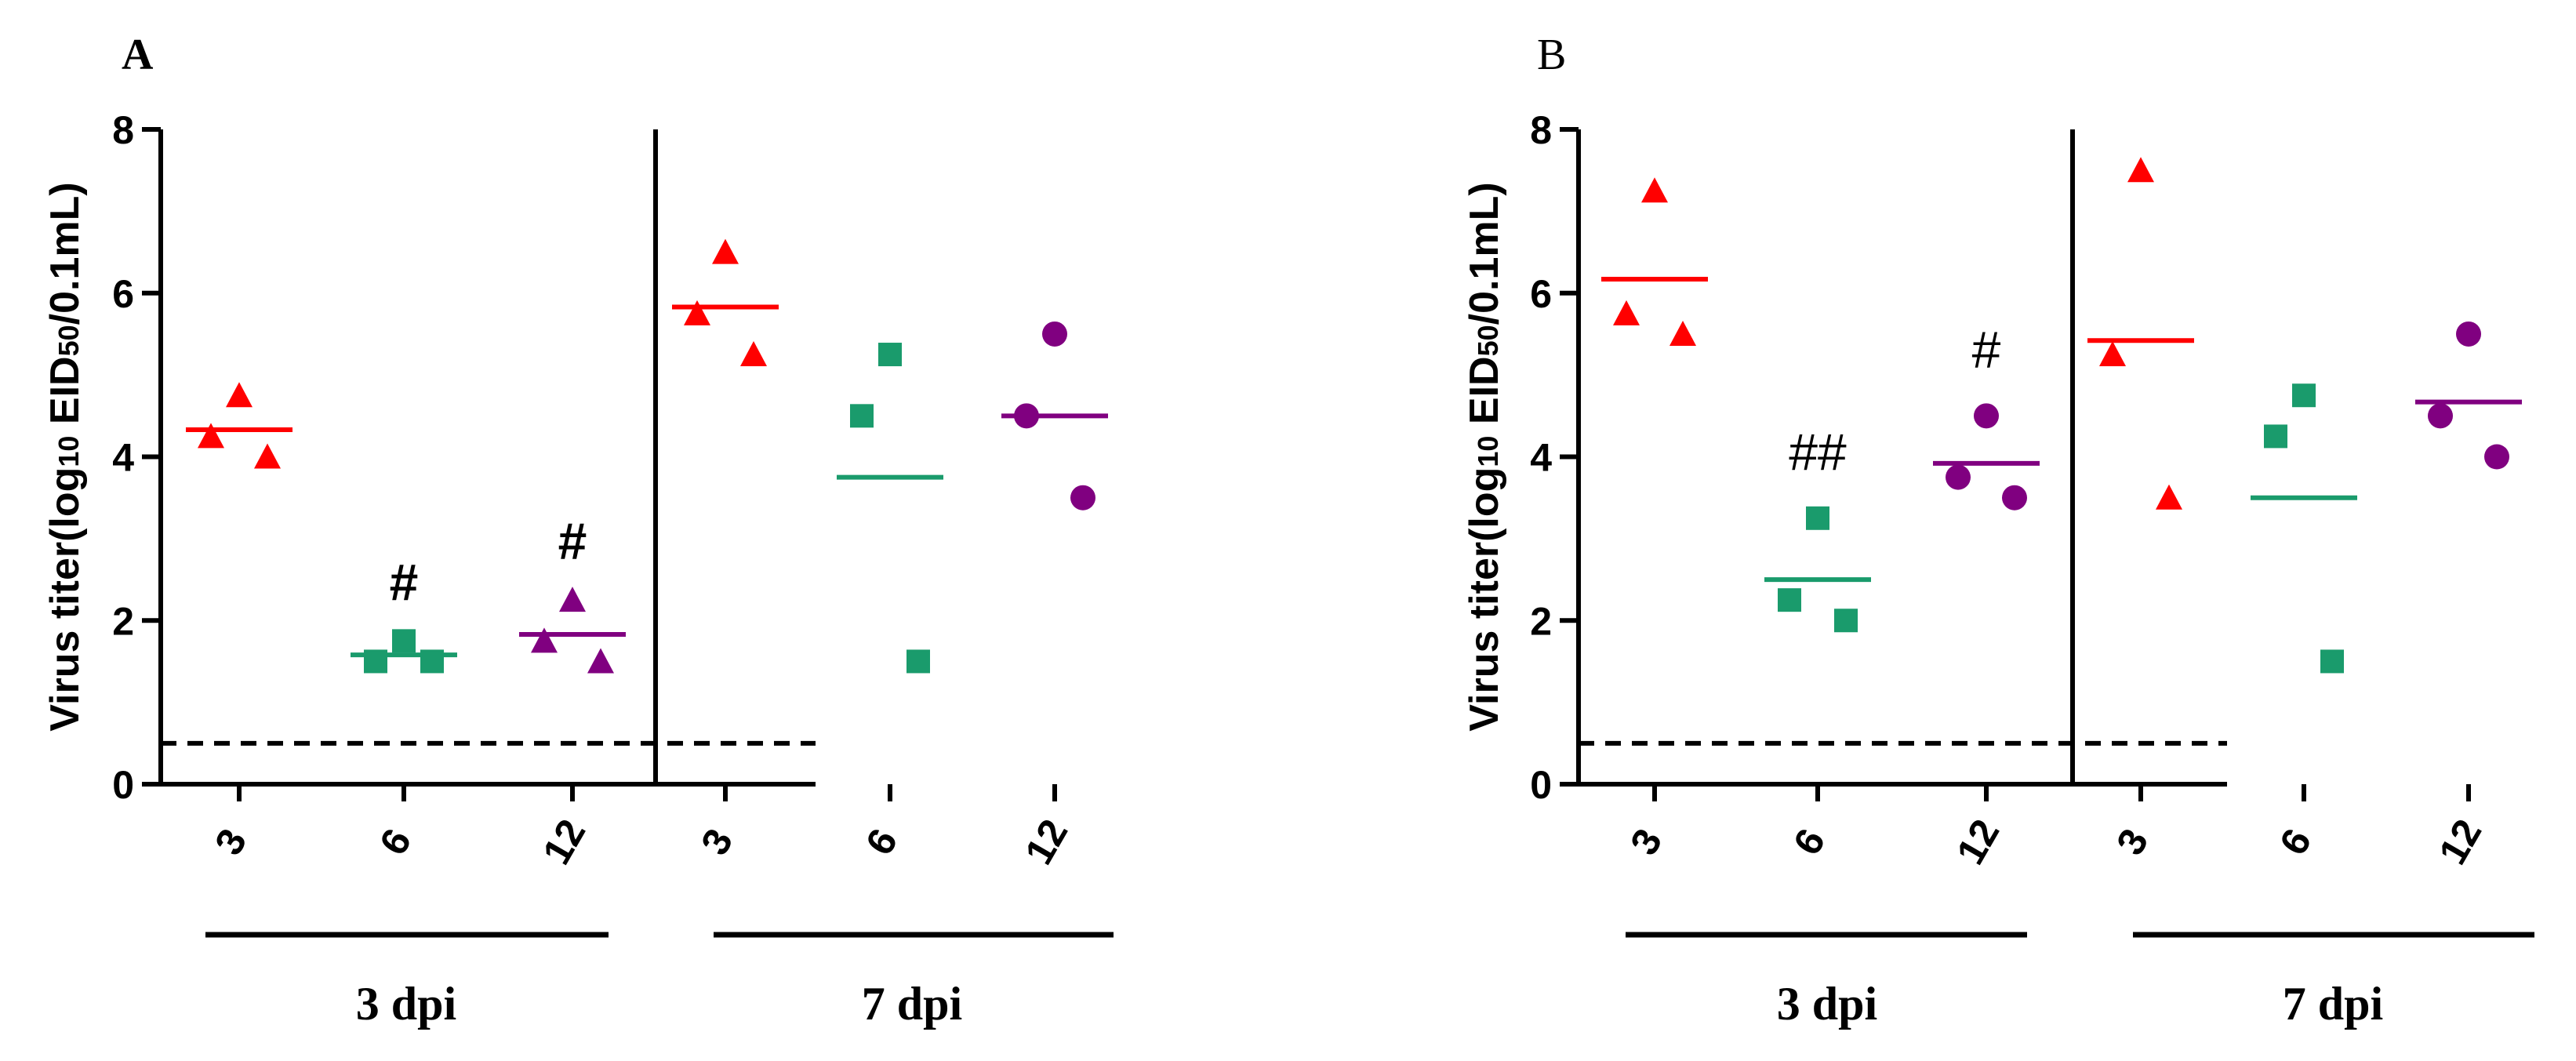 The image size is (2576, 1061). What do you see at coordinates (1818, 452) in the screenshot?
I see `significance-mark: ##` at bounding box center [1818, 452].